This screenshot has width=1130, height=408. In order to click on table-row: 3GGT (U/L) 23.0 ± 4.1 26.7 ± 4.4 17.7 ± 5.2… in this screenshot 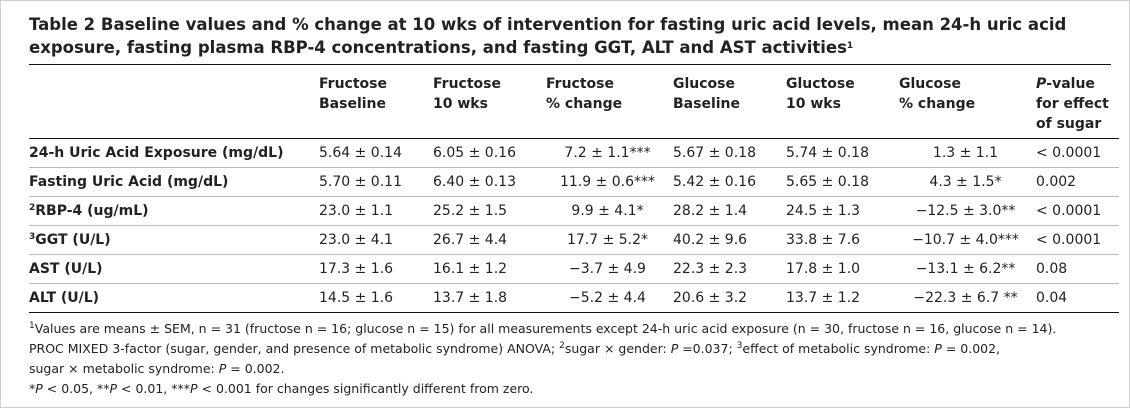, I will do `click(574, 240)`.